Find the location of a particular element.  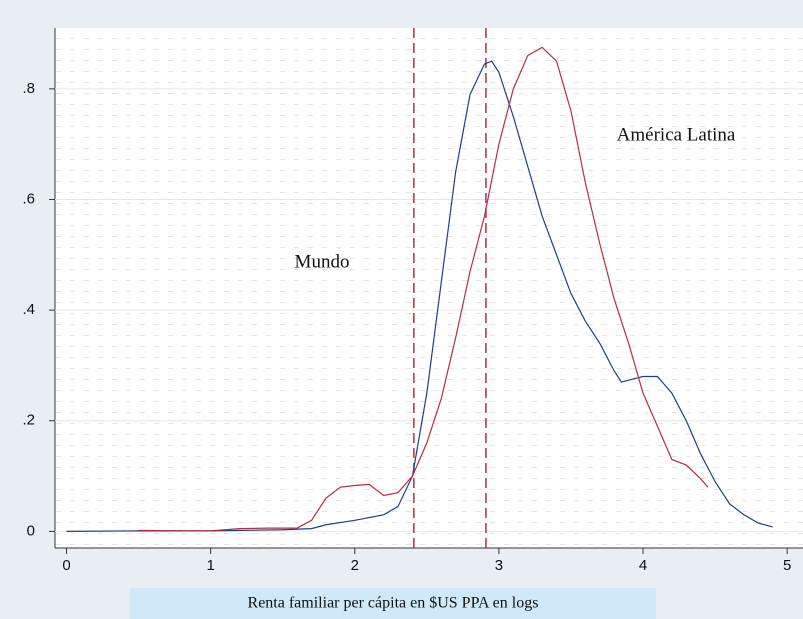

x-tick-label: 4 is located at coordinates (643, 565).